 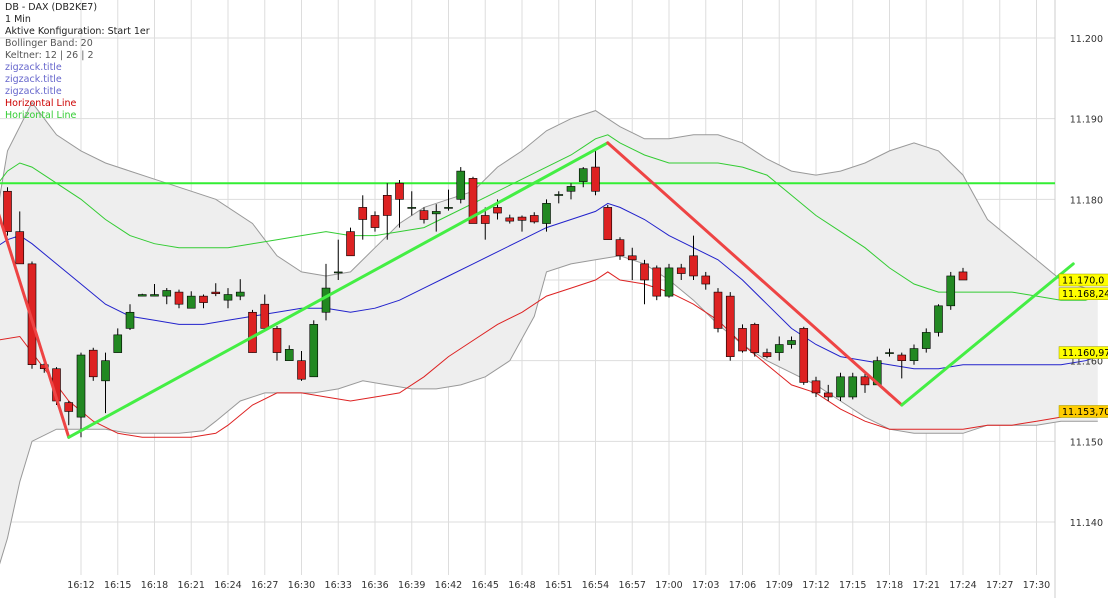 I want to click on x-tick-label: 17:12, so click(x=815, y=585).